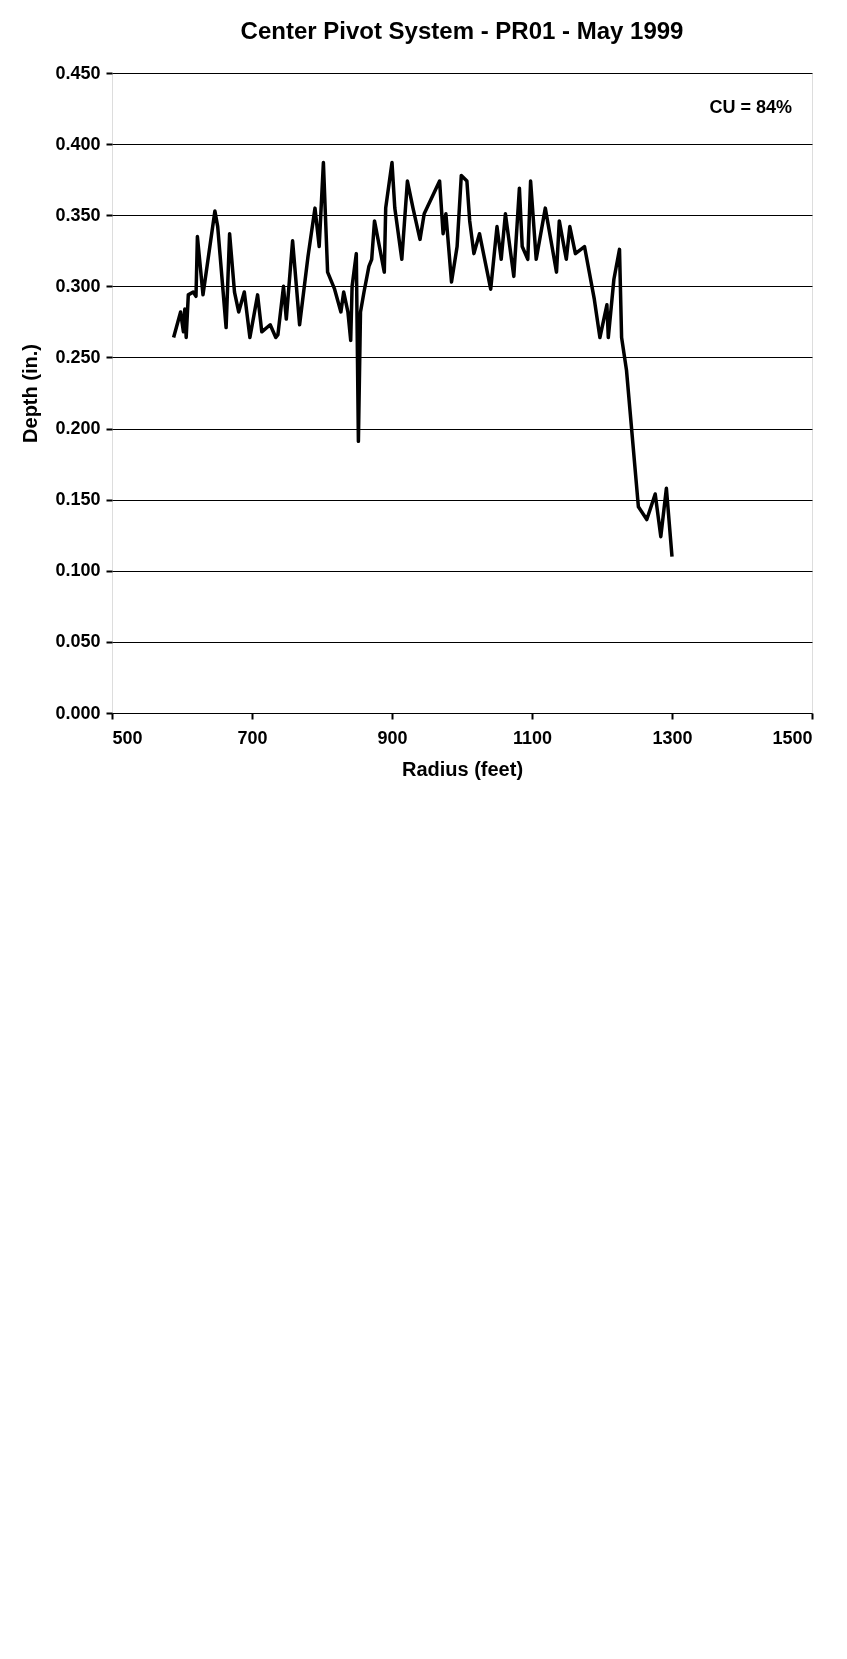  I want to click on y-tick-label: 0.400, so click(78, 143).